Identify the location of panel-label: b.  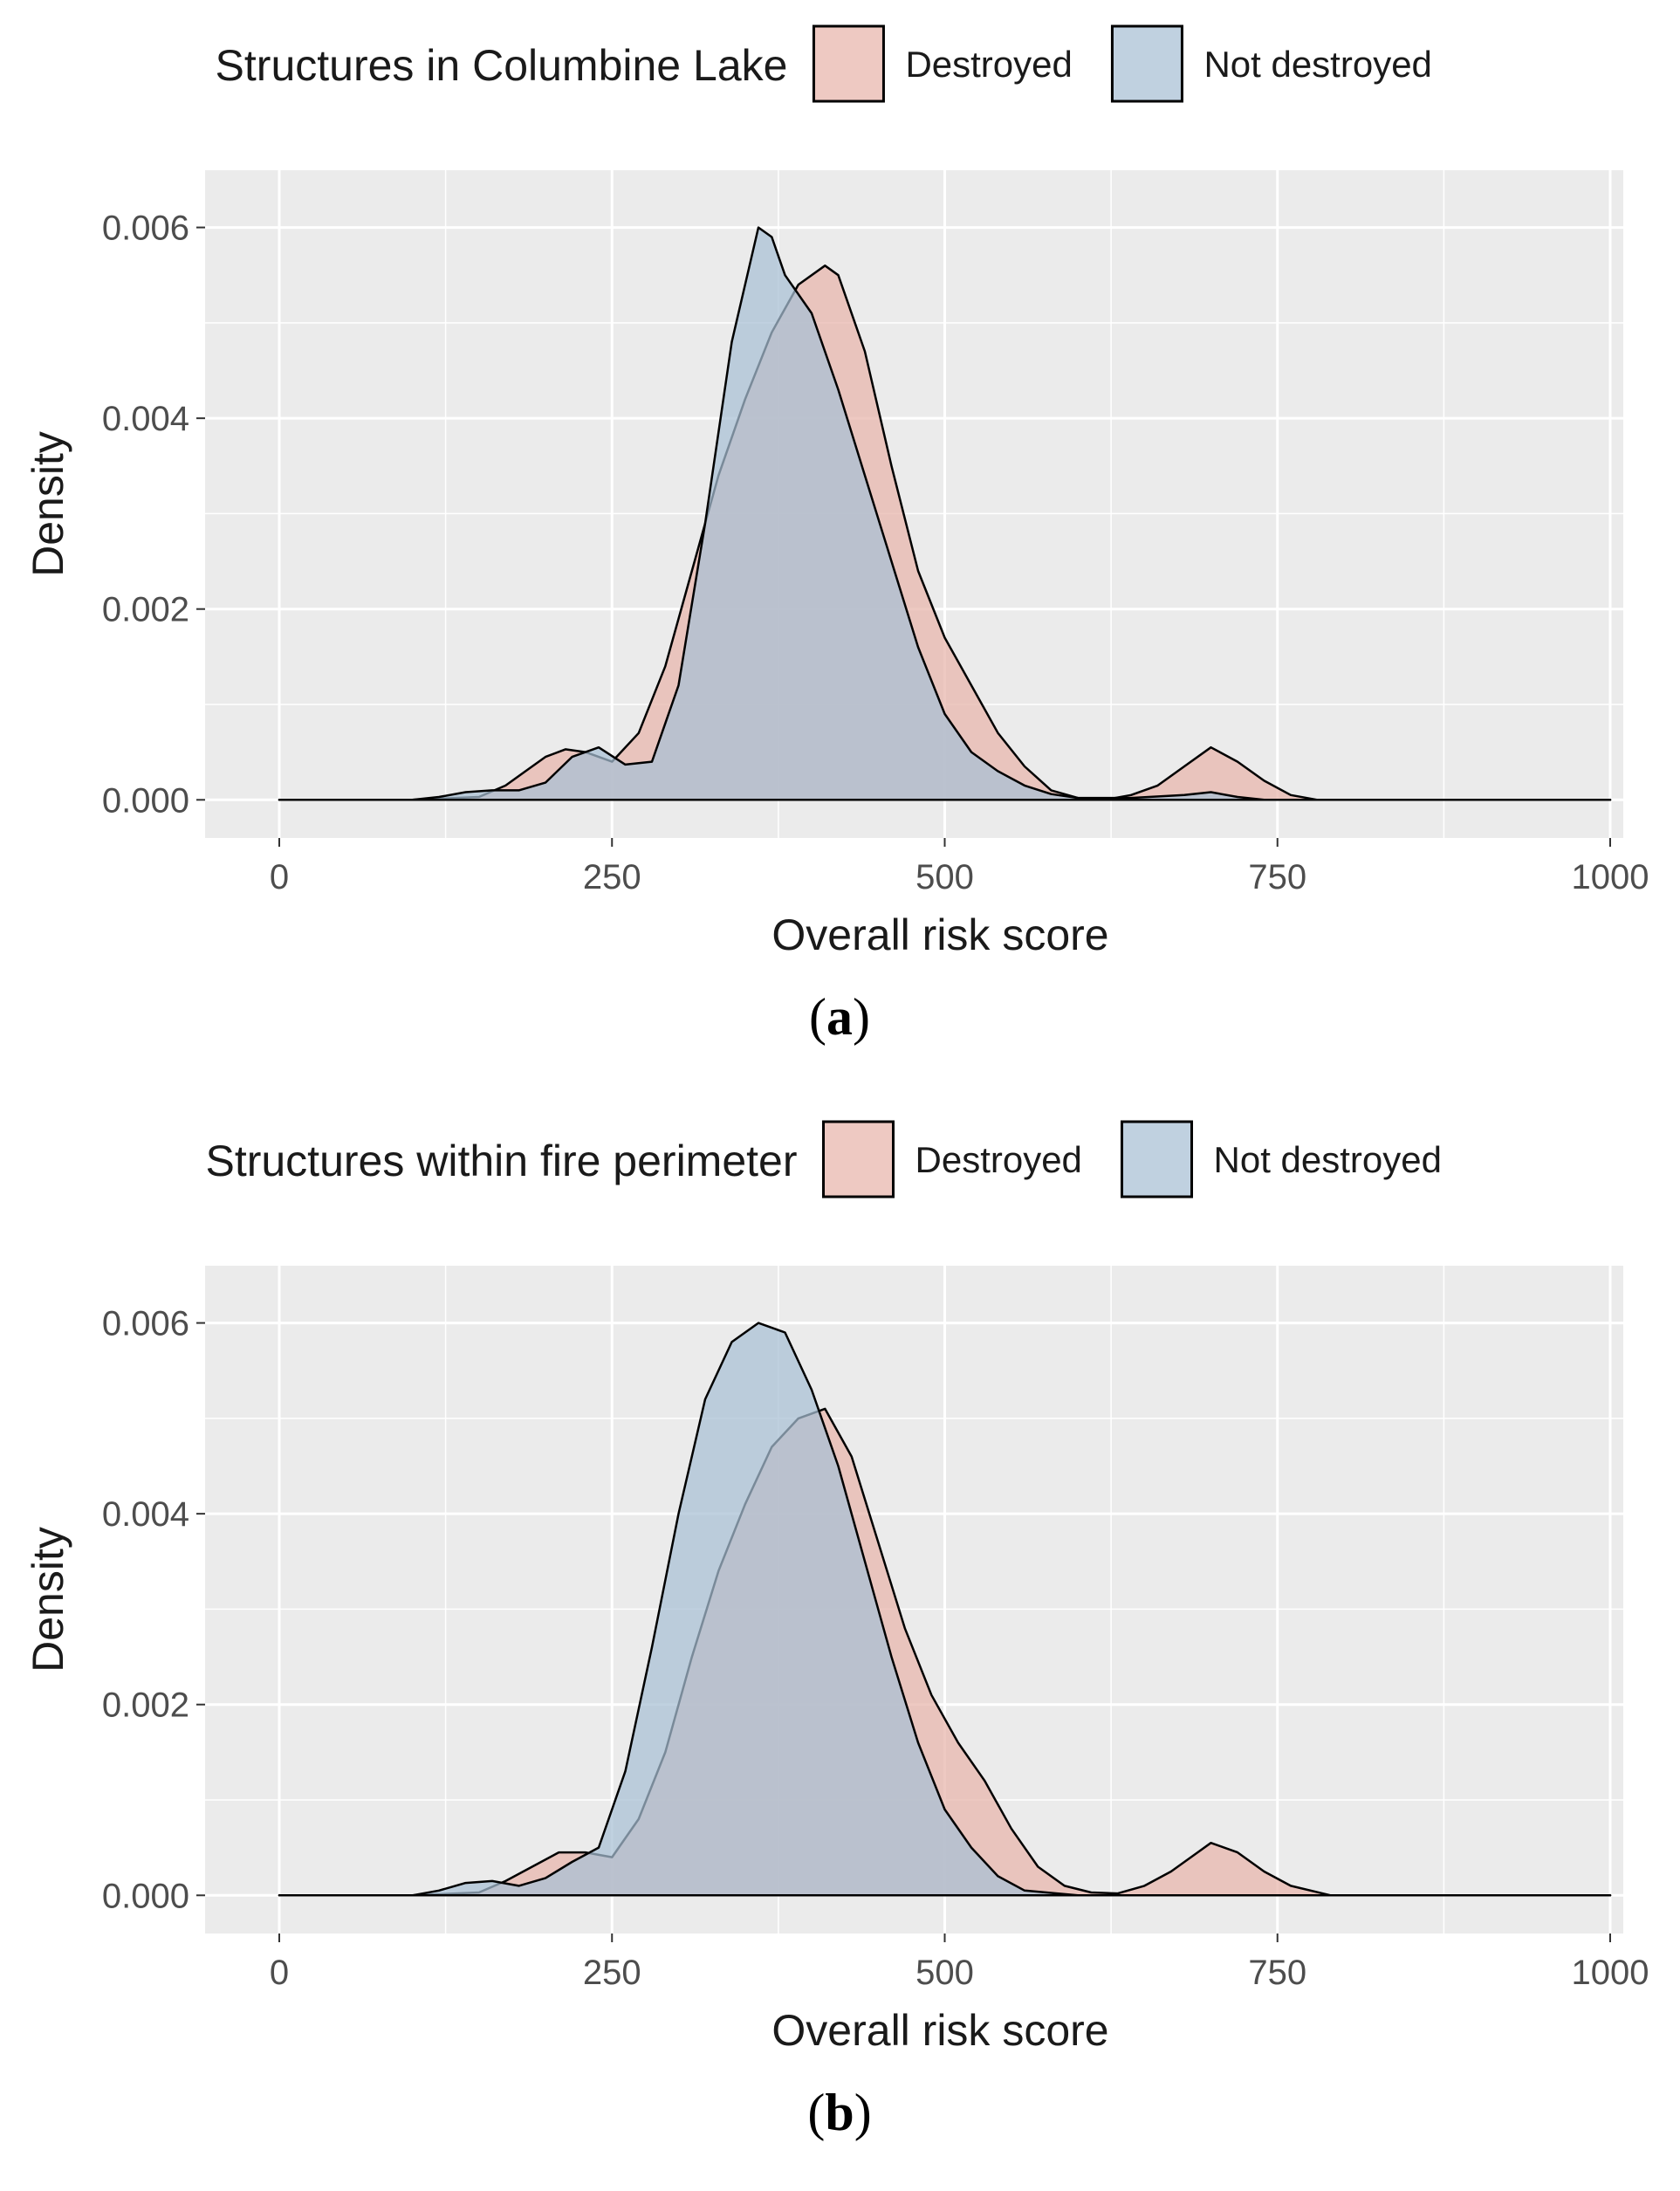
(839, 2112).